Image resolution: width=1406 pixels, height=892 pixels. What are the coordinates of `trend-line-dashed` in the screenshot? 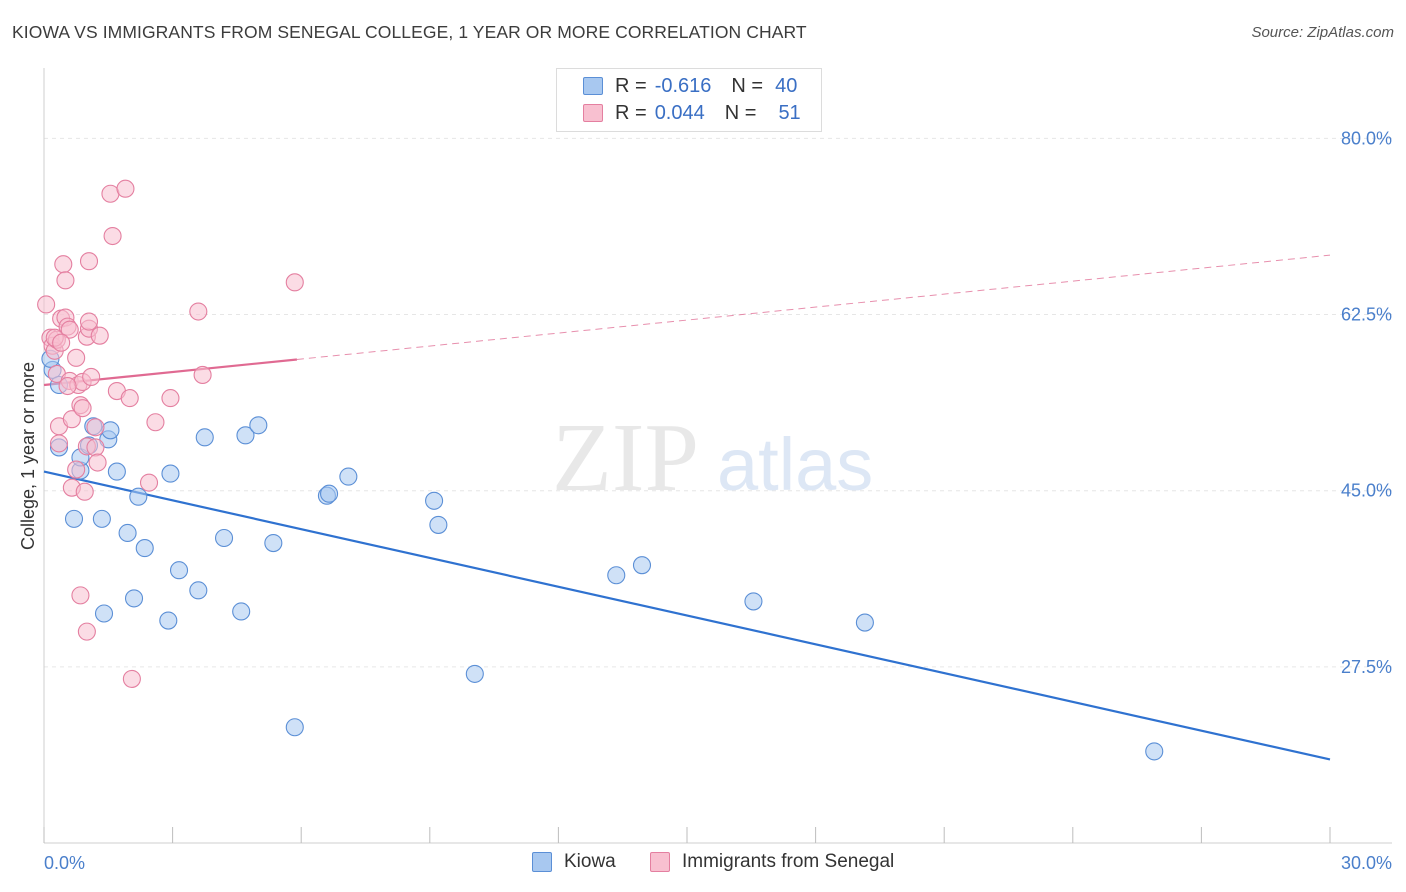 It's located at (813, 307).